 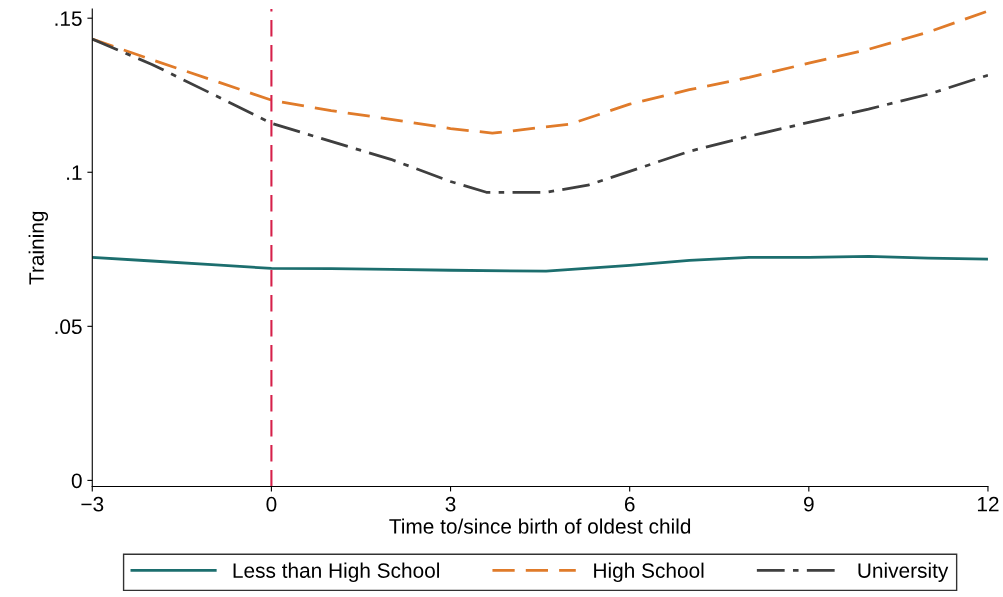 I want to click on y-tick-label: .15, so click(x=68, y=18).